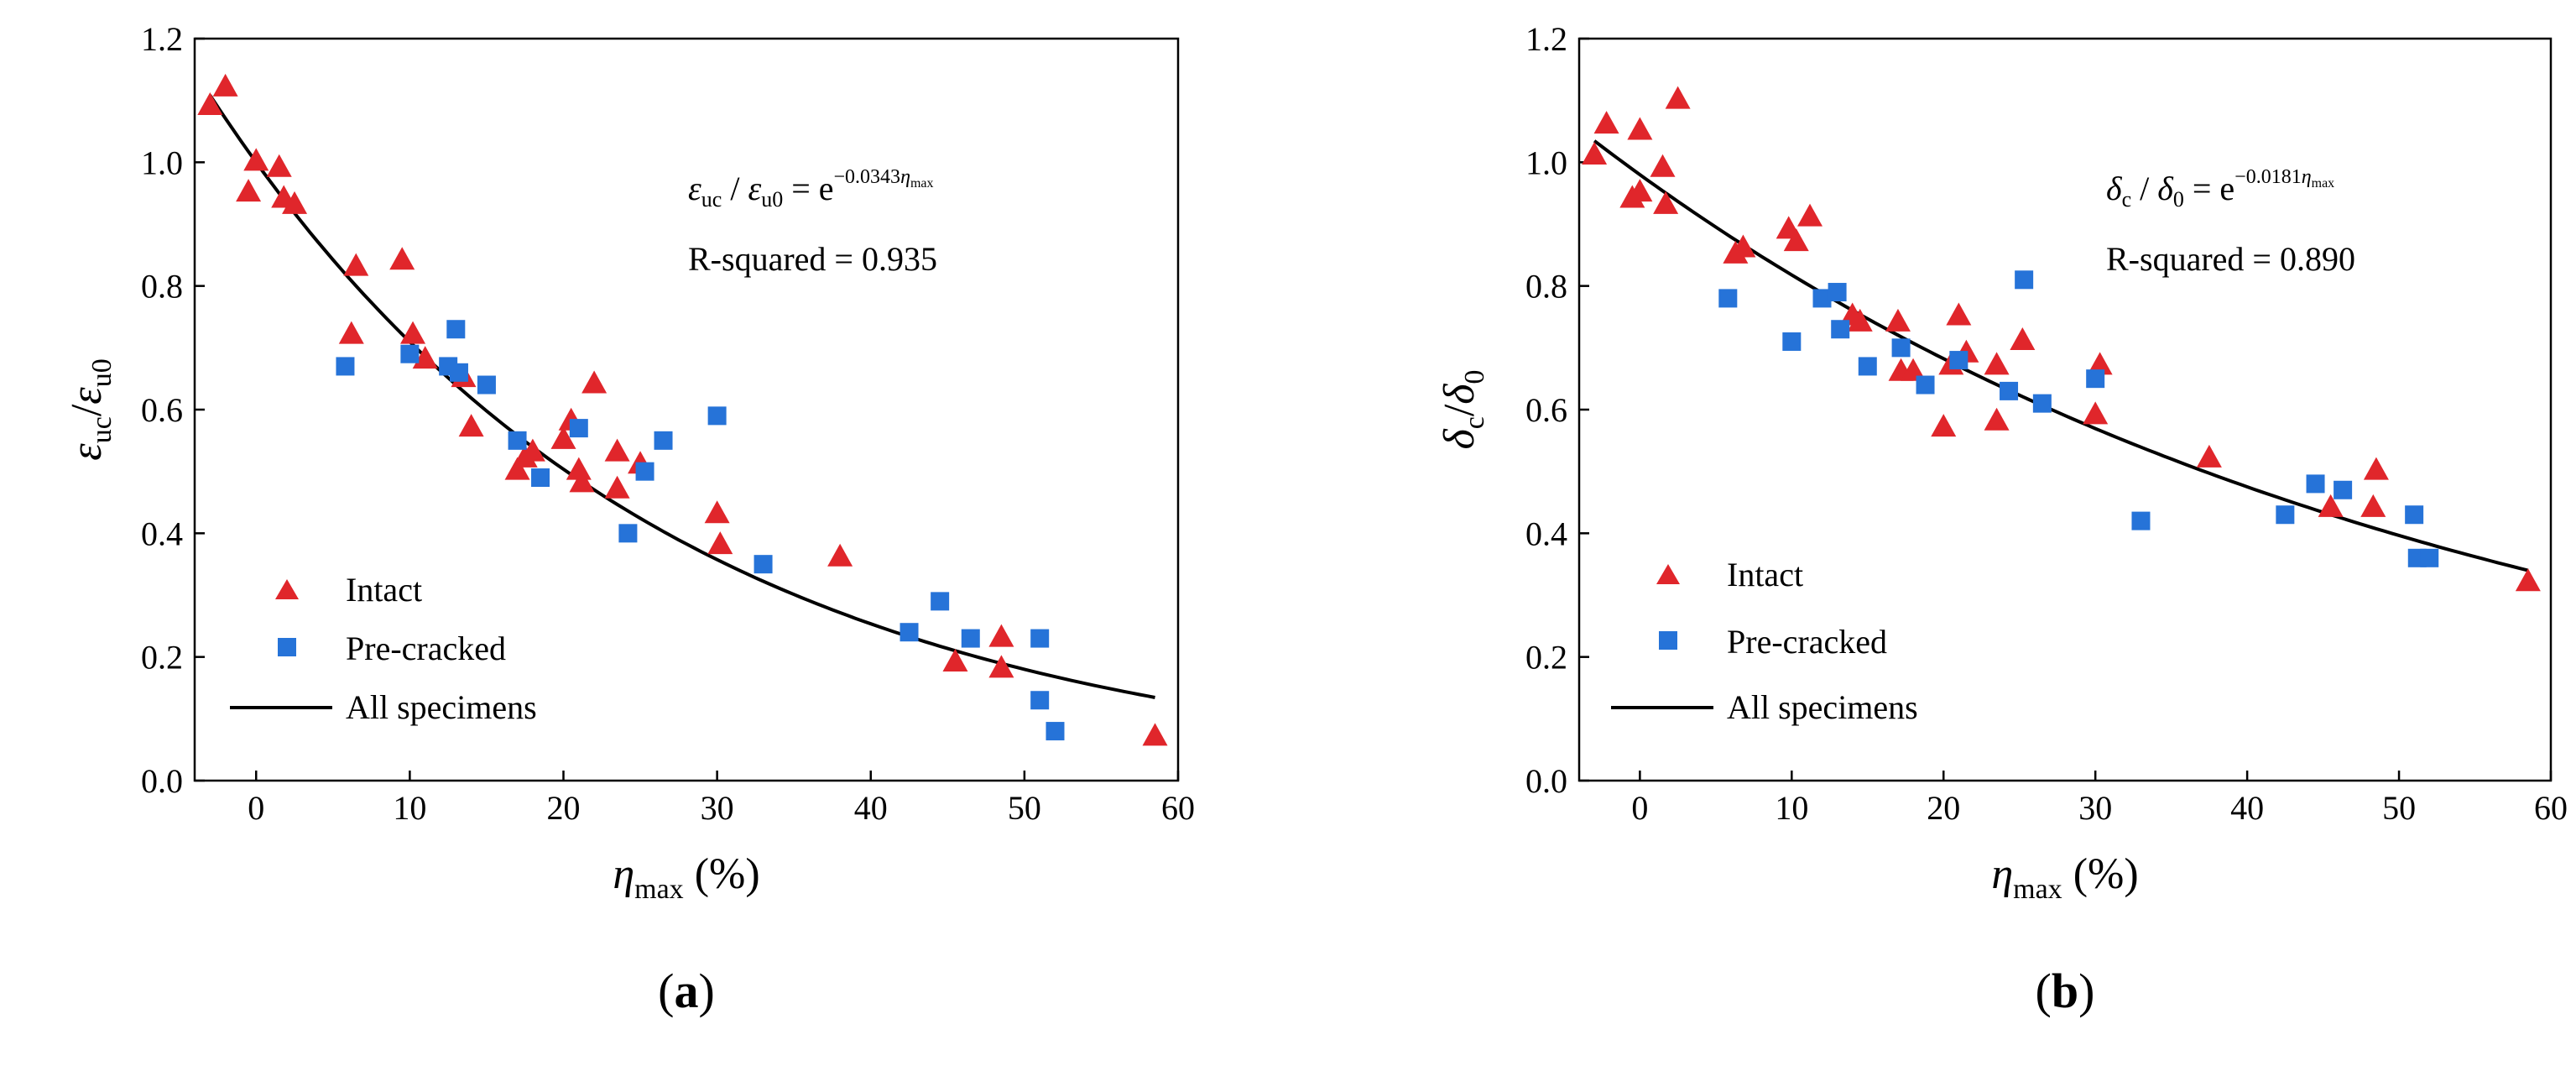 This screenshot has height=1066, width=2576. Describe the element at coordinates (717, 808) in the screenshot. I see `chart-a-xtick-label: 30` at that location.